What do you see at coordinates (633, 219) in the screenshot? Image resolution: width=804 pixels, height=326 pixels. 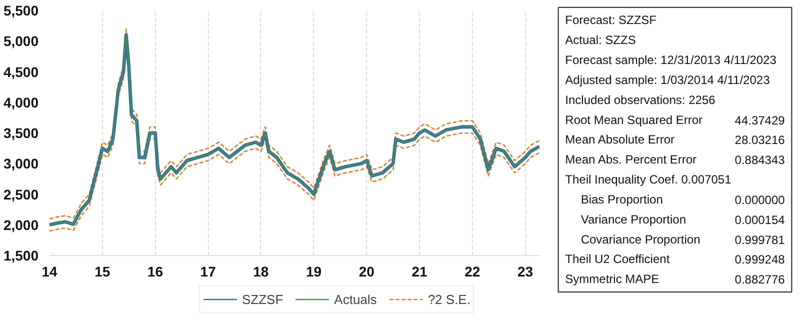 I see `text: Variance Proportion` at bounding box center [633, 219].